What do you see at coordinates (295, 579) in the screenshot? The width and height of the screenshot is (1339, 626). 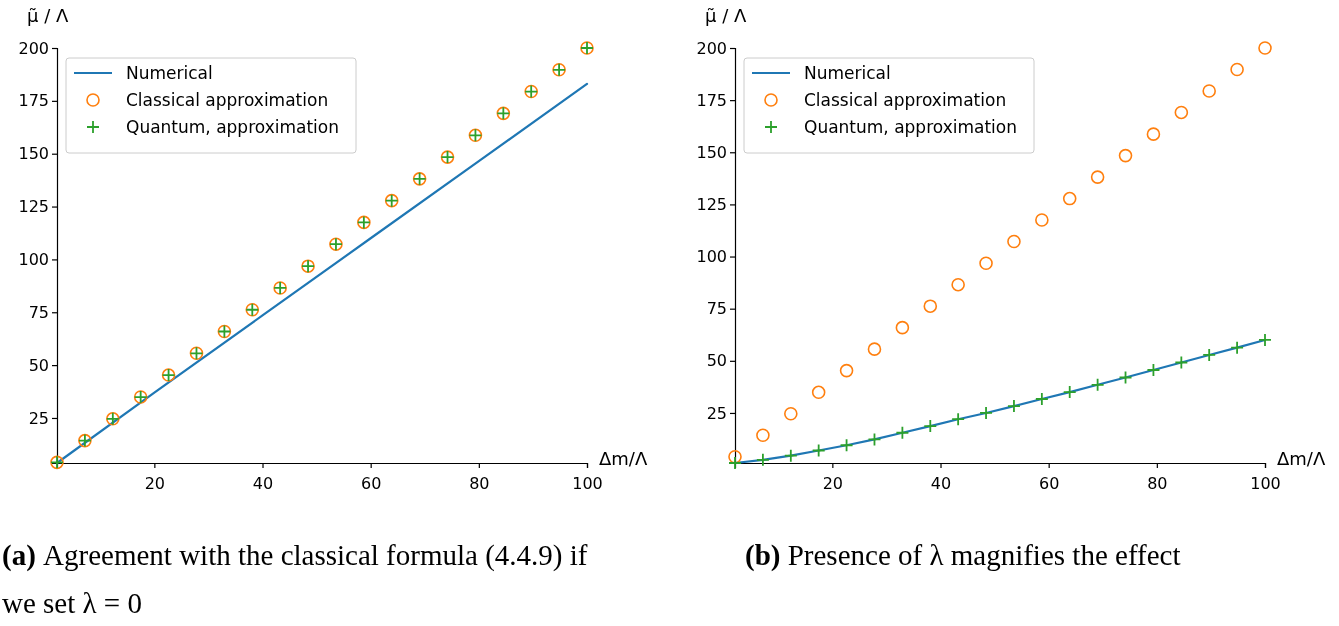 I see `text: (a) Agreement with the classical formula (4.4.9) if we set λ = 0` at bounding box center [295, 579].